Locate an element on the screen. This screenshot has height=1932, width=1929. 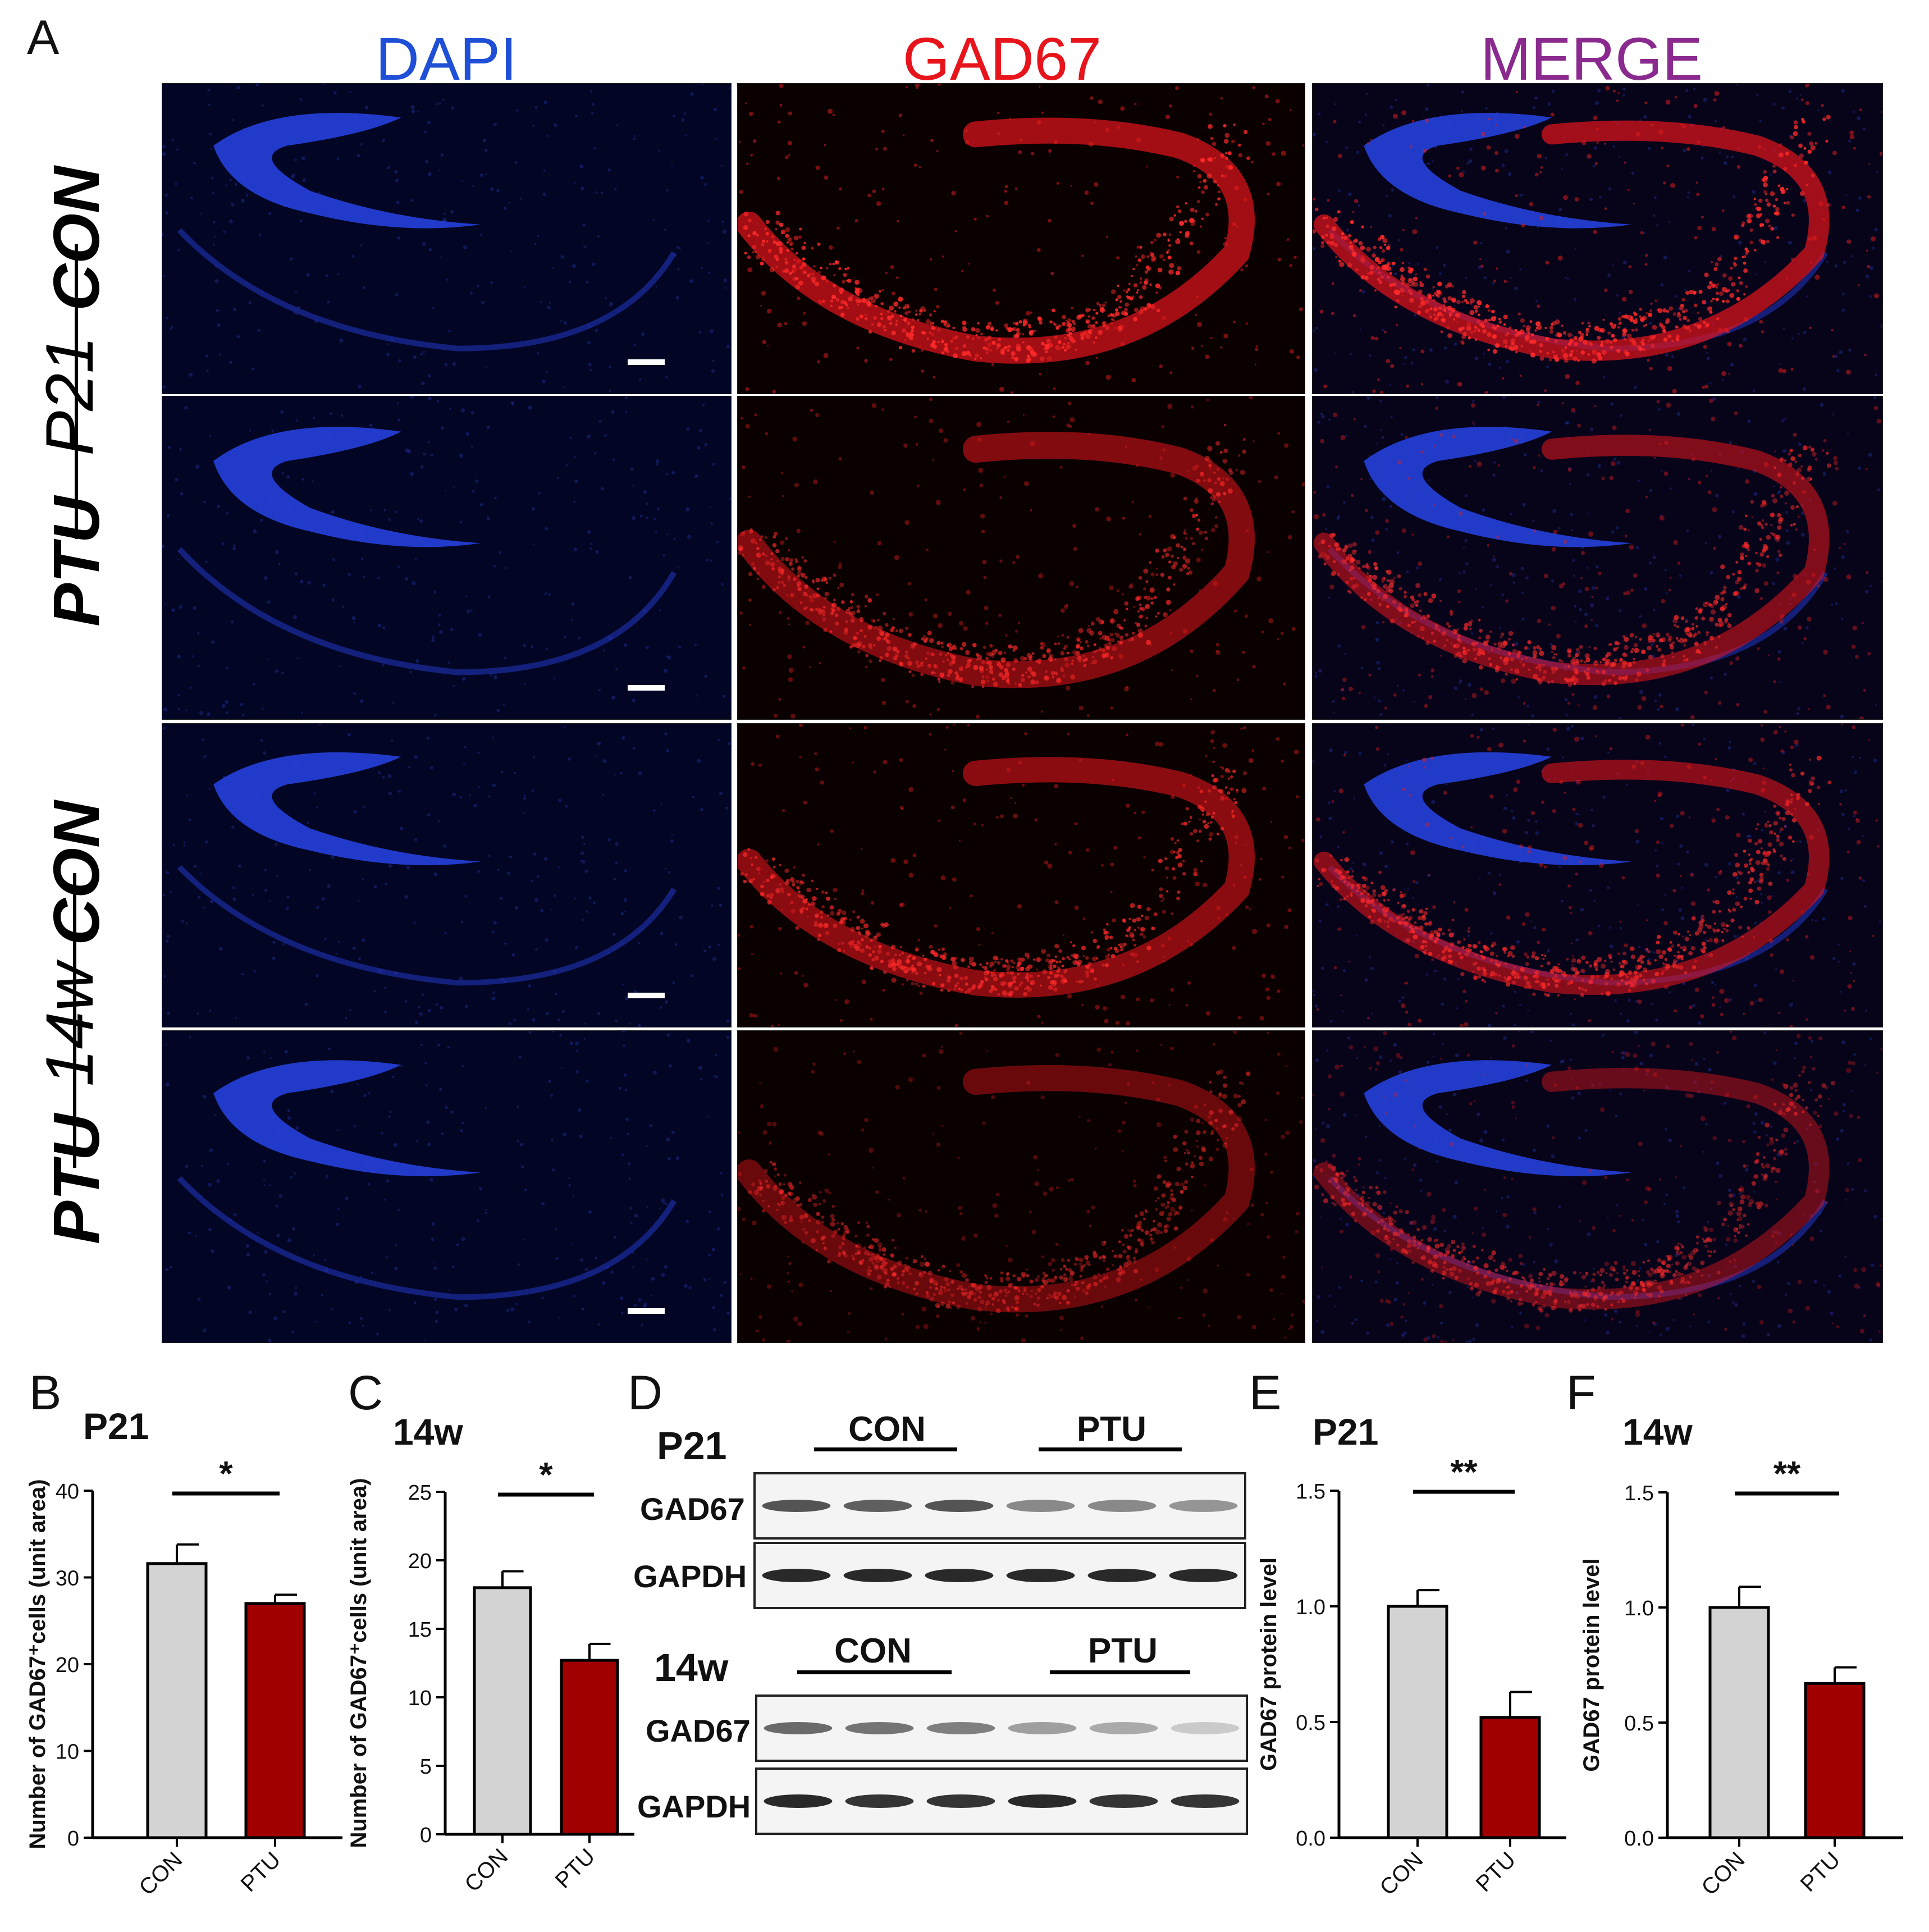
age-divider-p21 is located at coordinates (76, 391).